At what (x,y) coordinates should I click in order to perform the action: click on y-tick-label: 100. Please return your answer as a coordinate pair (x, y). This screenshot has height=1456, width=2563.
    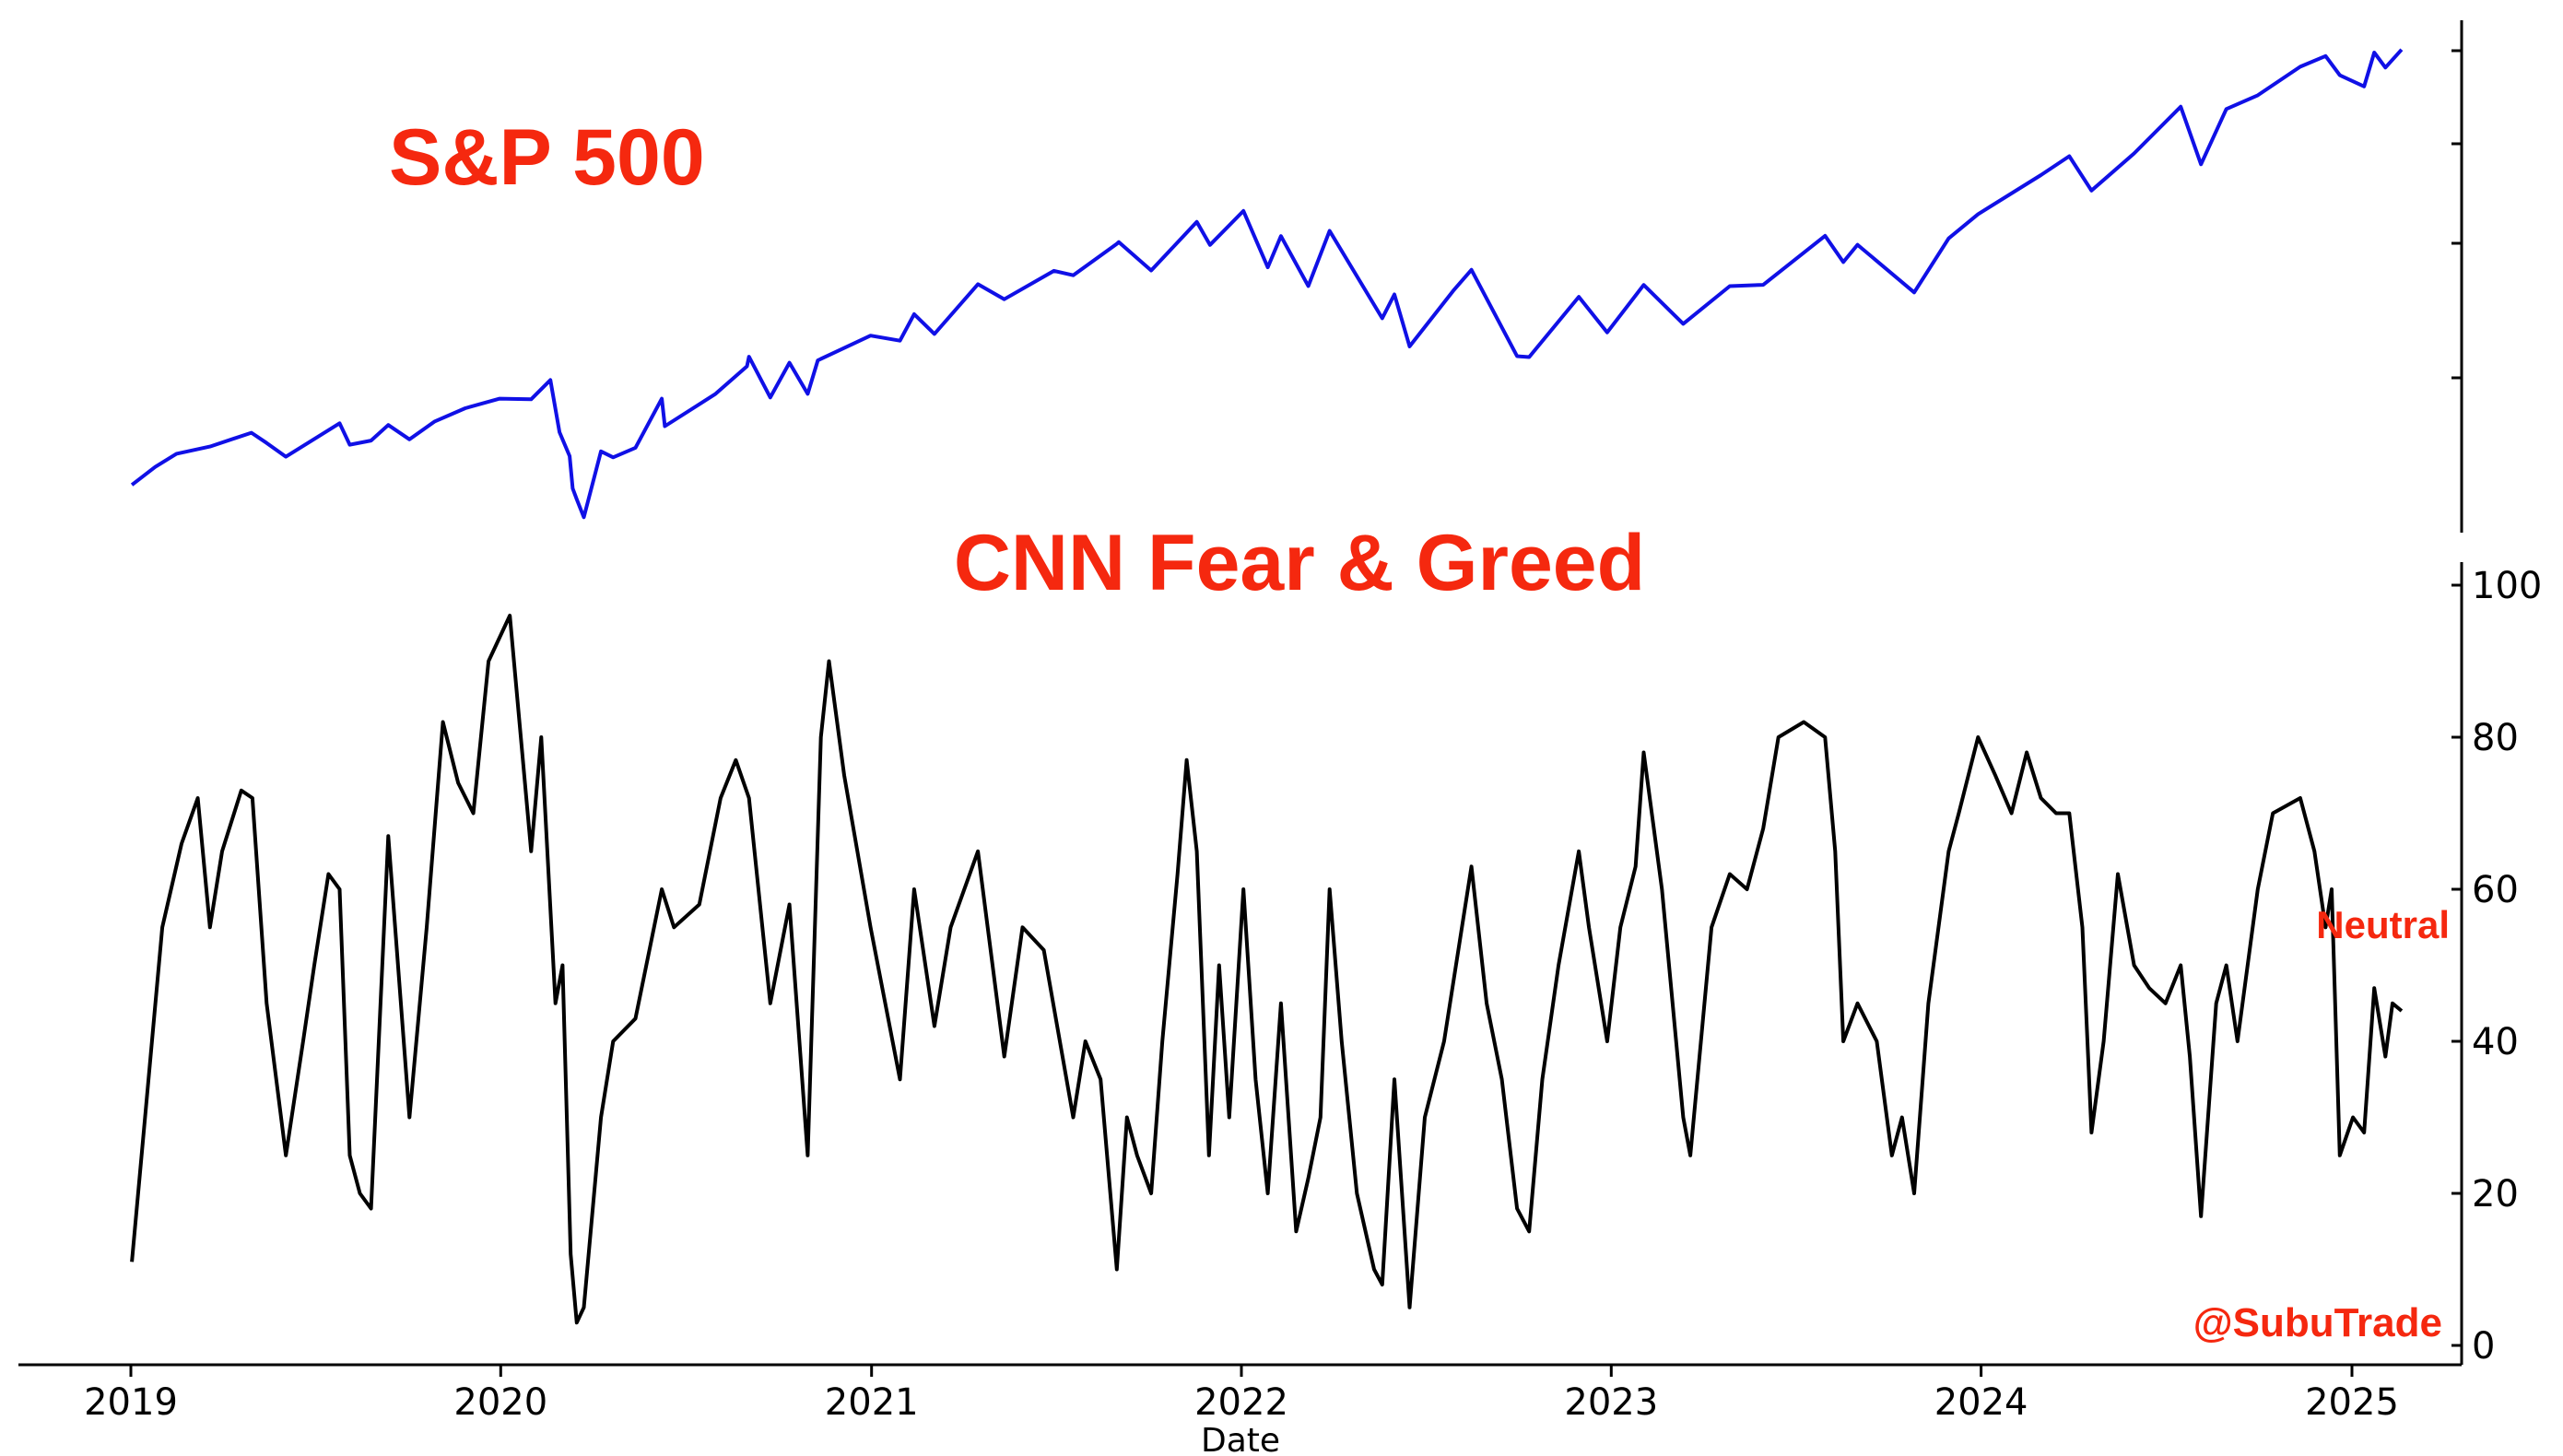
    Looking at the image, I should click on (2507, 586).